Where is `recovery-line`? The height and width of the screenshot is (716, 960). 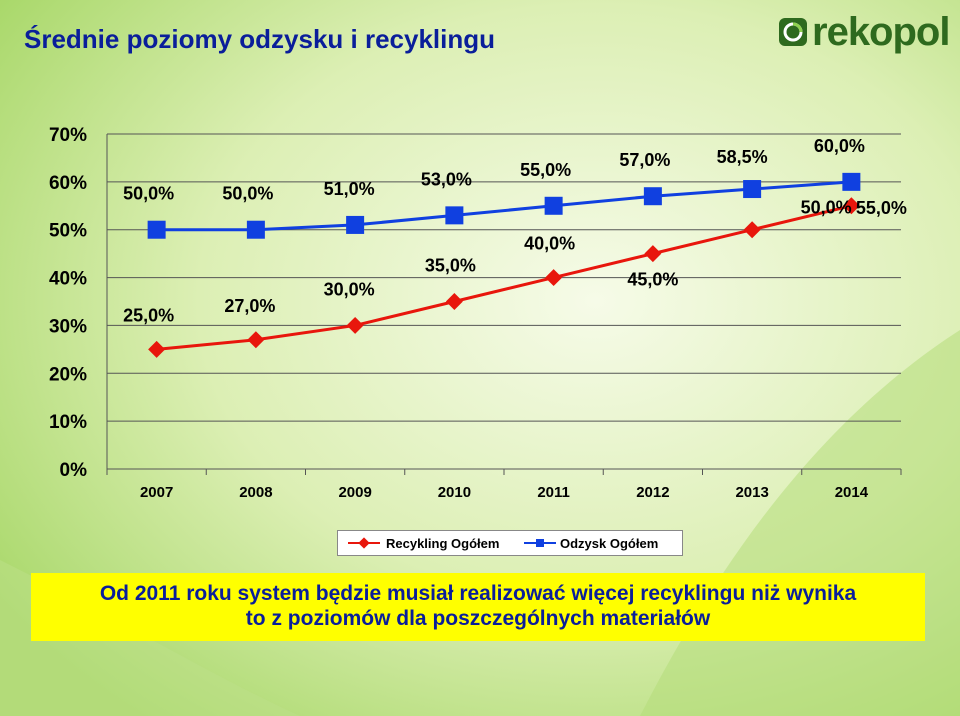
recovery-line is located at coordinates (504, 206).